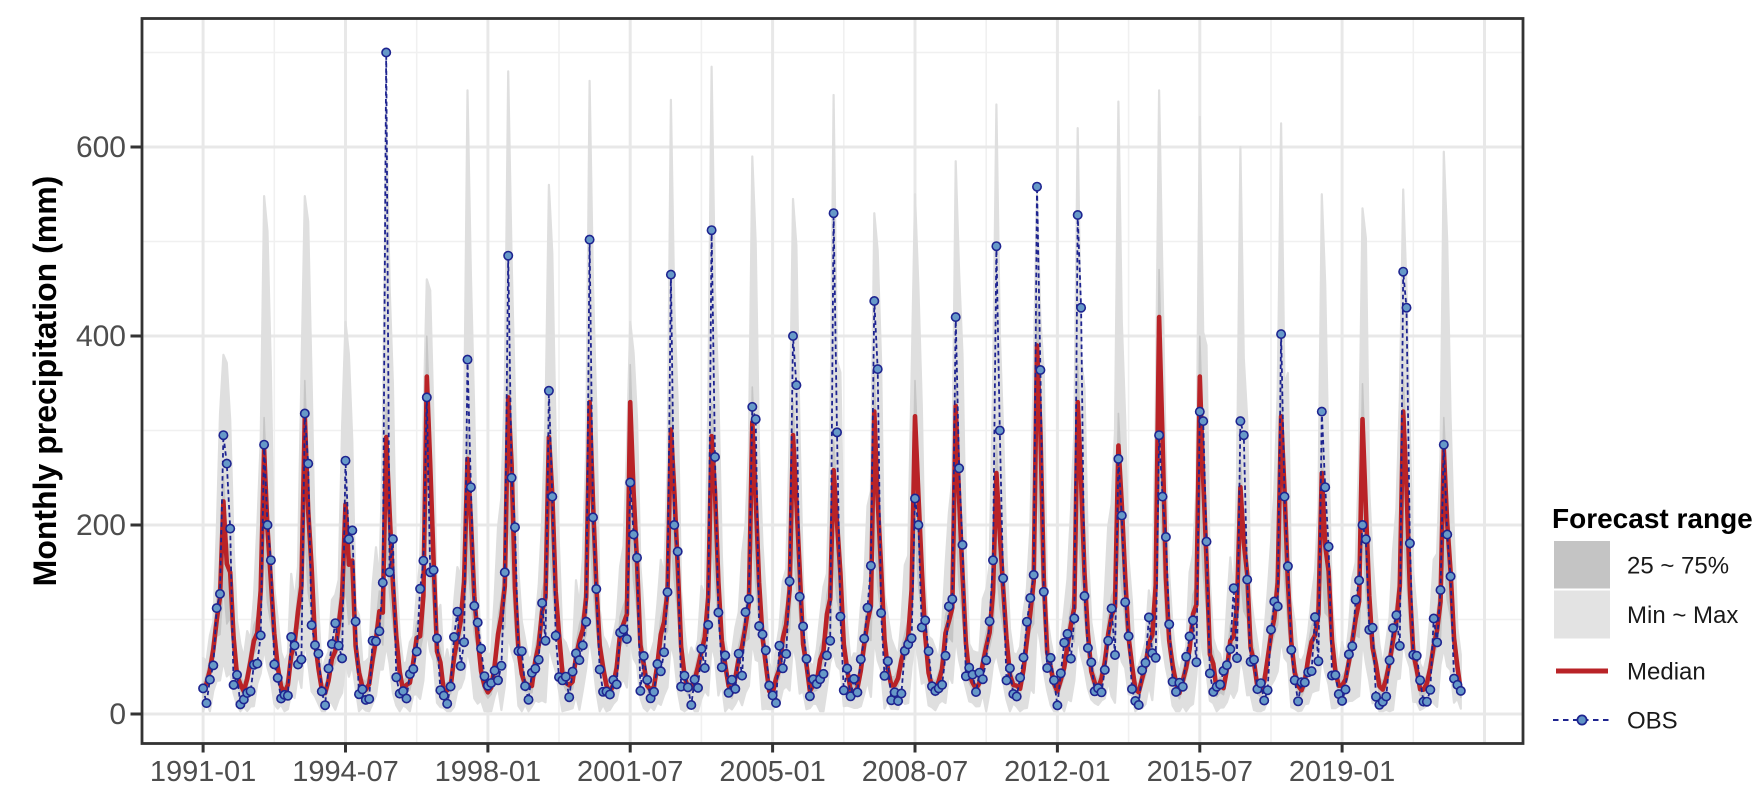  Describe the element at coordinates (1666, 672) in the screenshot. I see `svg-text: Median` at that location.